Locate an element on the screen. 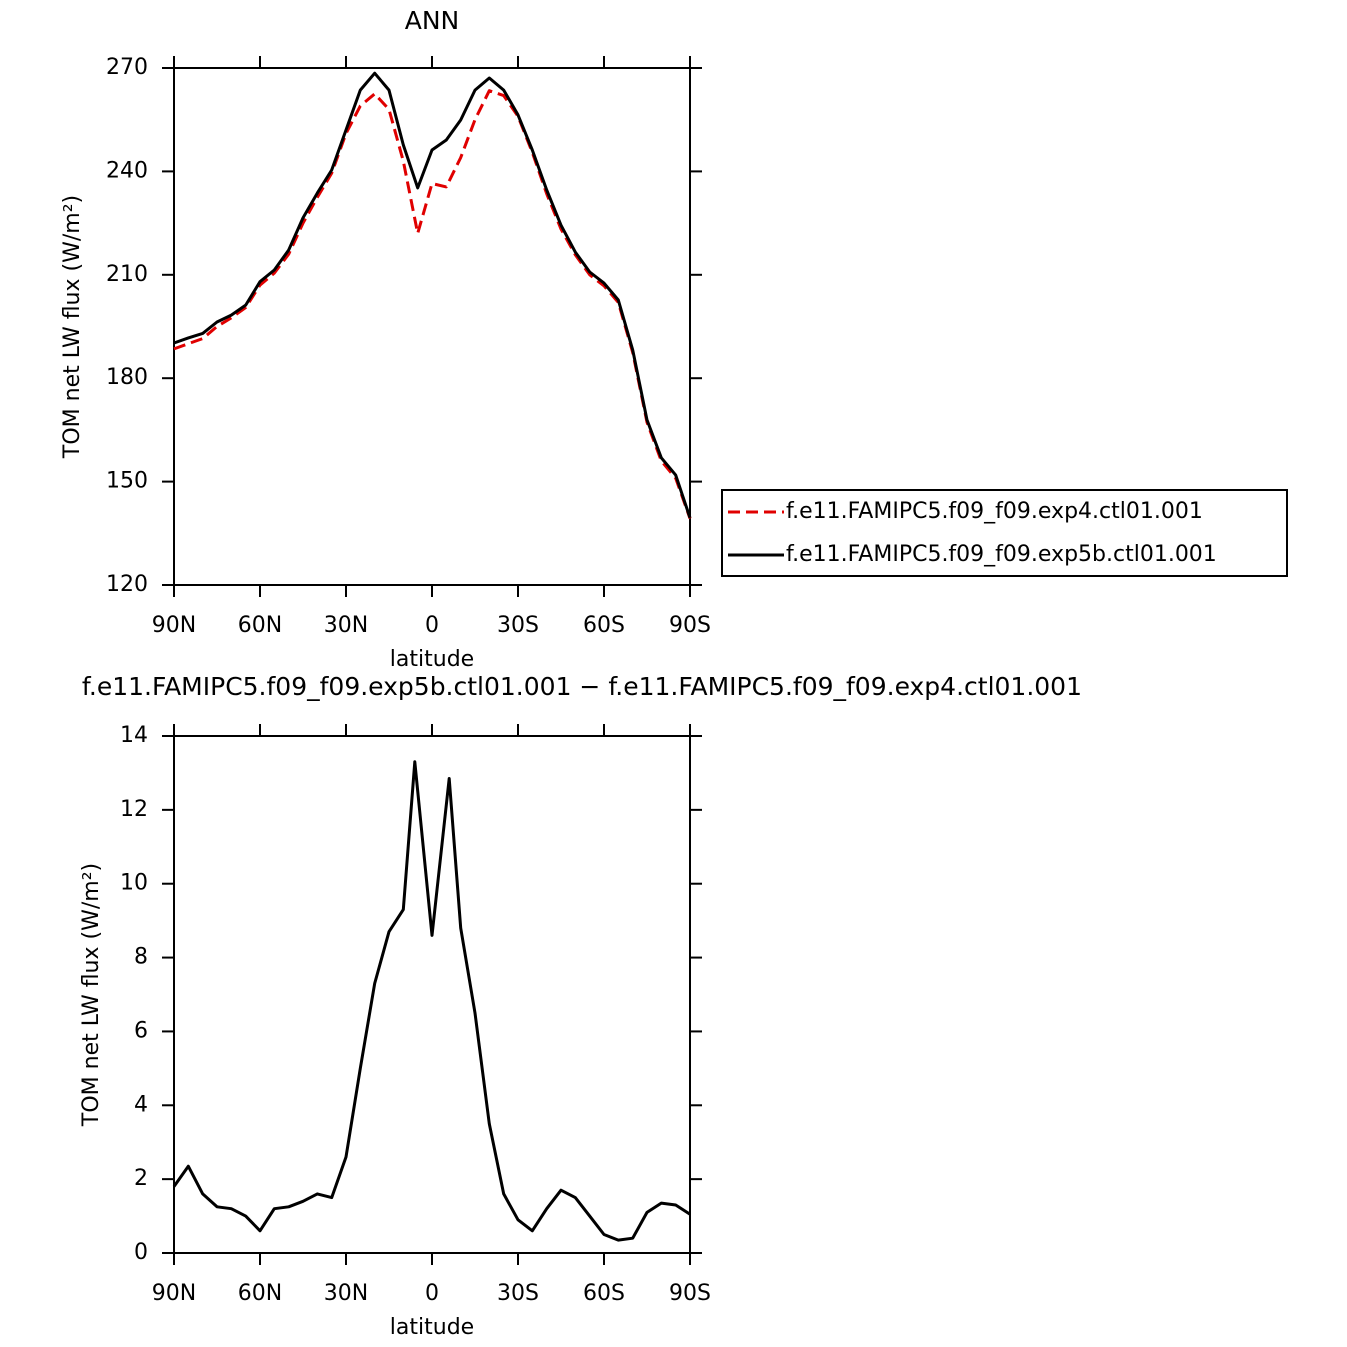 Image resolution: width=1347 pixels, height=1347 pixels. y-tick-label: 12 is located at coordinates (134, 809).